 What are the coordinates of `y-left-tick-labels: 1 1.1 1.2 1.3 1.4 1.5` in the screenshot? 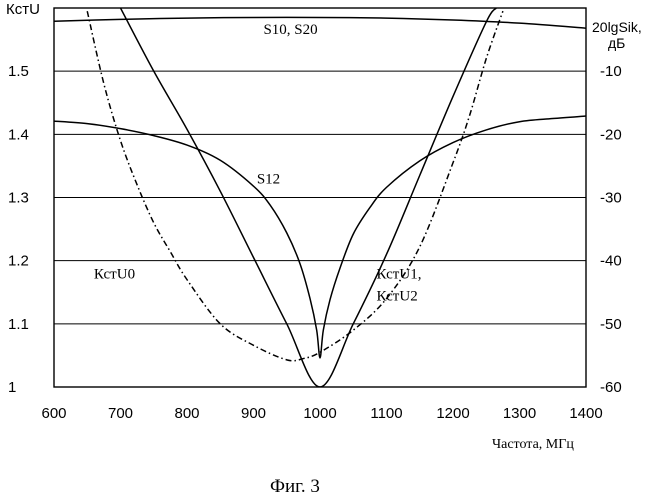 It's located at (18, 229).